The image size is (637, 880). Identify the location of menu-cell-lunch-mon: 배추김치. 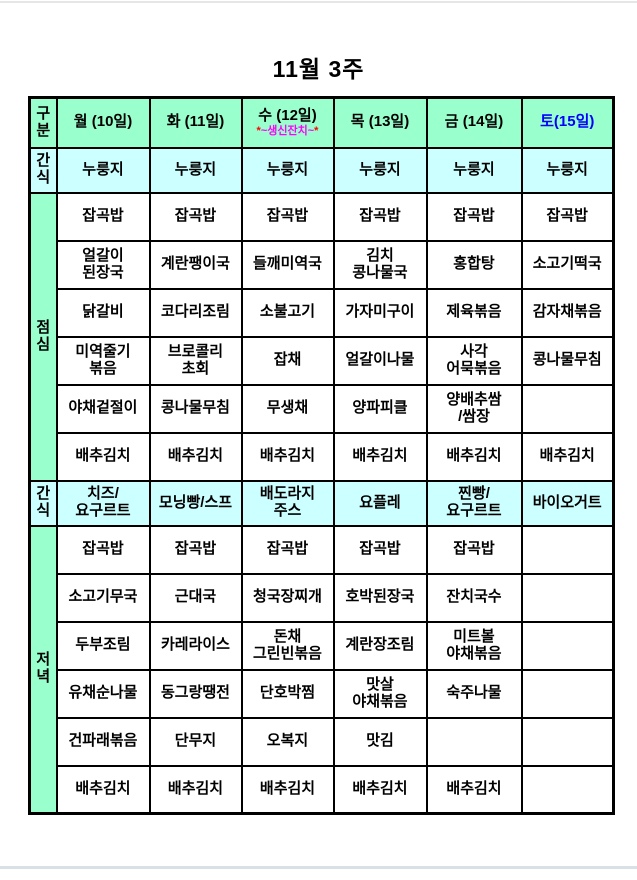
(103, 456).